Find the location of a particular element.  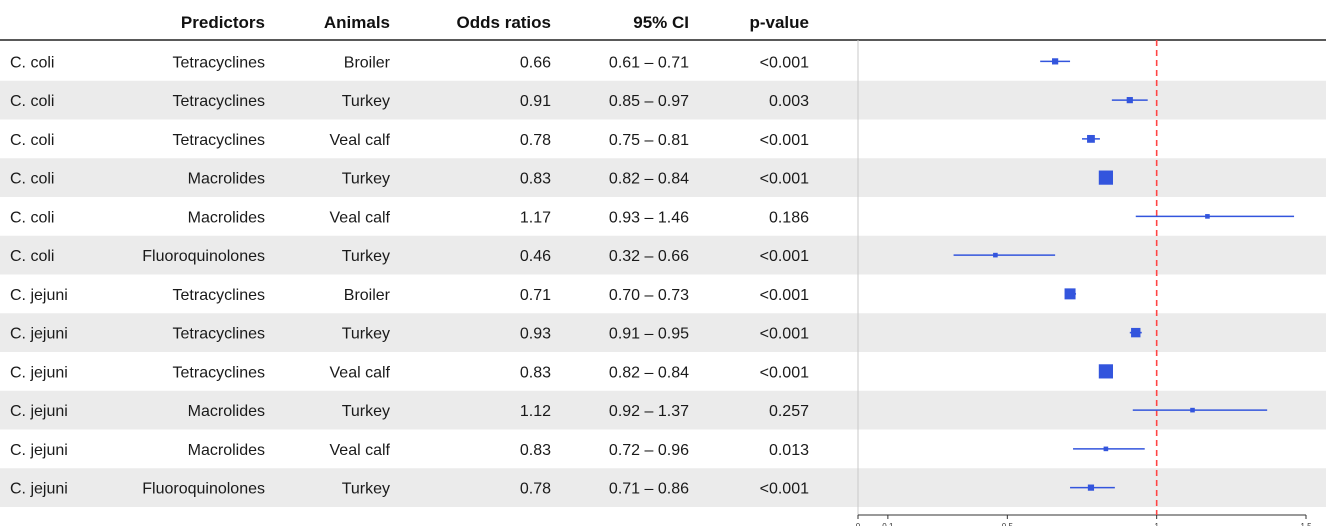

cell-ci: 0.75 – 0.81 is located at coordinates (649, 140).